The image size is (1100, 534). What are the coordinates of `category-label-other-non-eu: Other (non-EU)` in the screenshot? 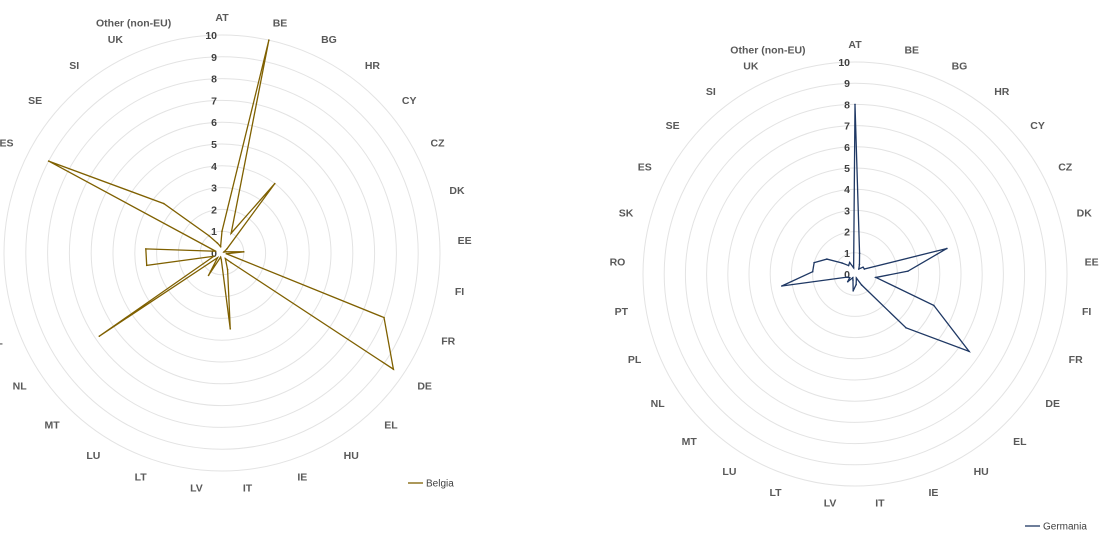 It's located at (133, 24).